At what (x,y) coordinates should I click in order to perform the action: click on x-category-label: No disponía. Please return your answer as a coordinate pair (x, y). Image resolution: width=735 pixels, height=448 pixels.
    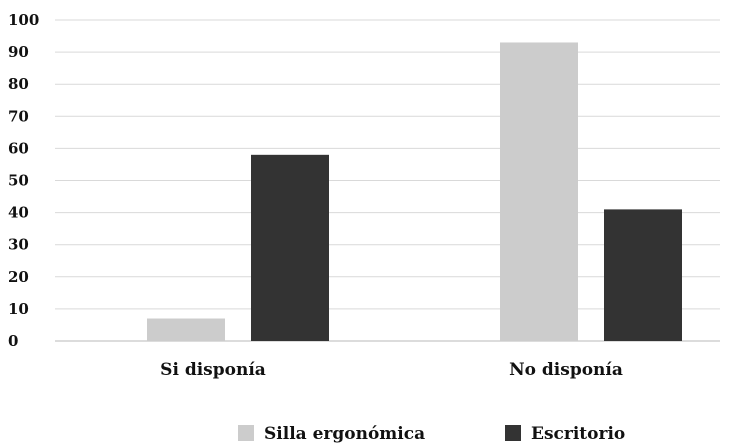
    Looking at the image, I should click on (566, 370).